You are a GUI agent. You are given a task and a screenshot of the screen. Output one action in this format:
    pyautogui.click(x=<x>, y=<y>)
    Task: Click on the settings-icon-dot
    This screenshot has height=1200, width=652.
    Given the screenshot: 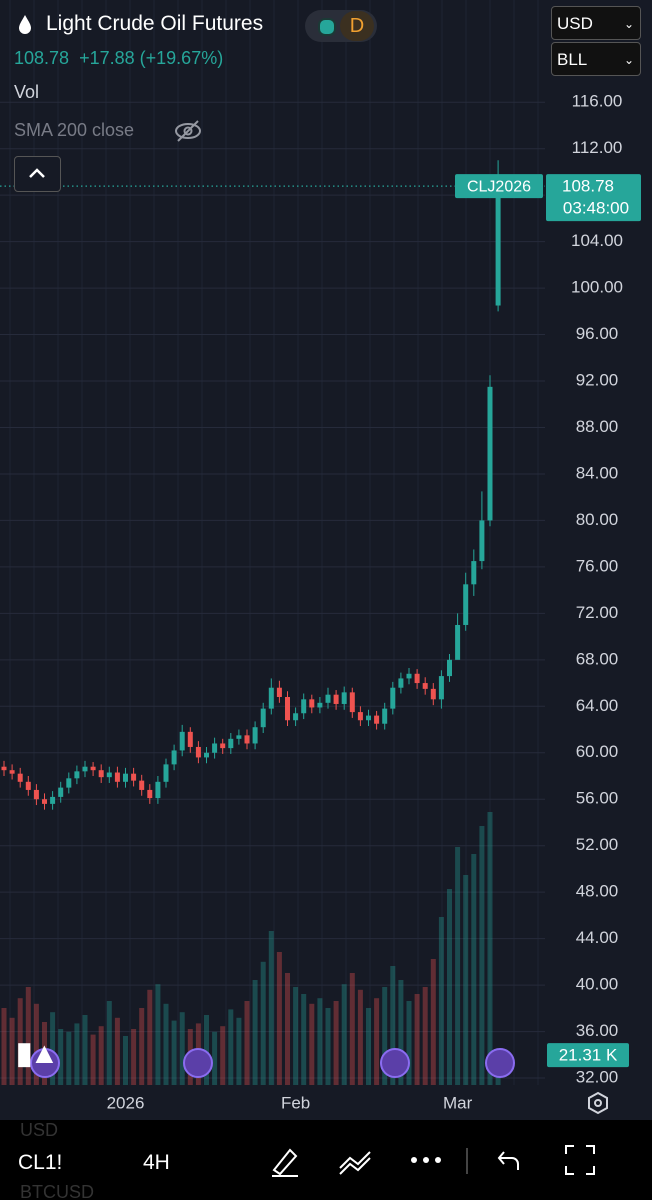 What is the action you would take?
    pyautogui.click(x=598, y=1103)
    